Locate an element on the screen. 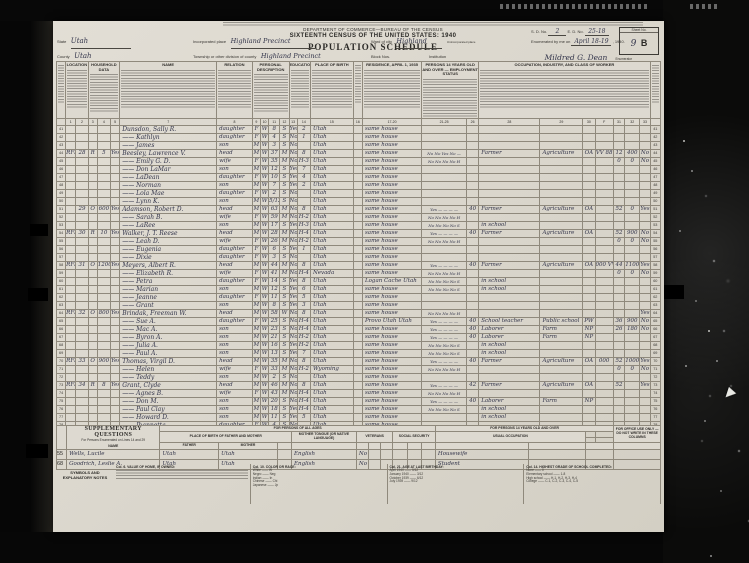 Image resolution: width=749 pixels, height=563 pixels. cell-hrs: 40 is located at coordinates (472, 329).